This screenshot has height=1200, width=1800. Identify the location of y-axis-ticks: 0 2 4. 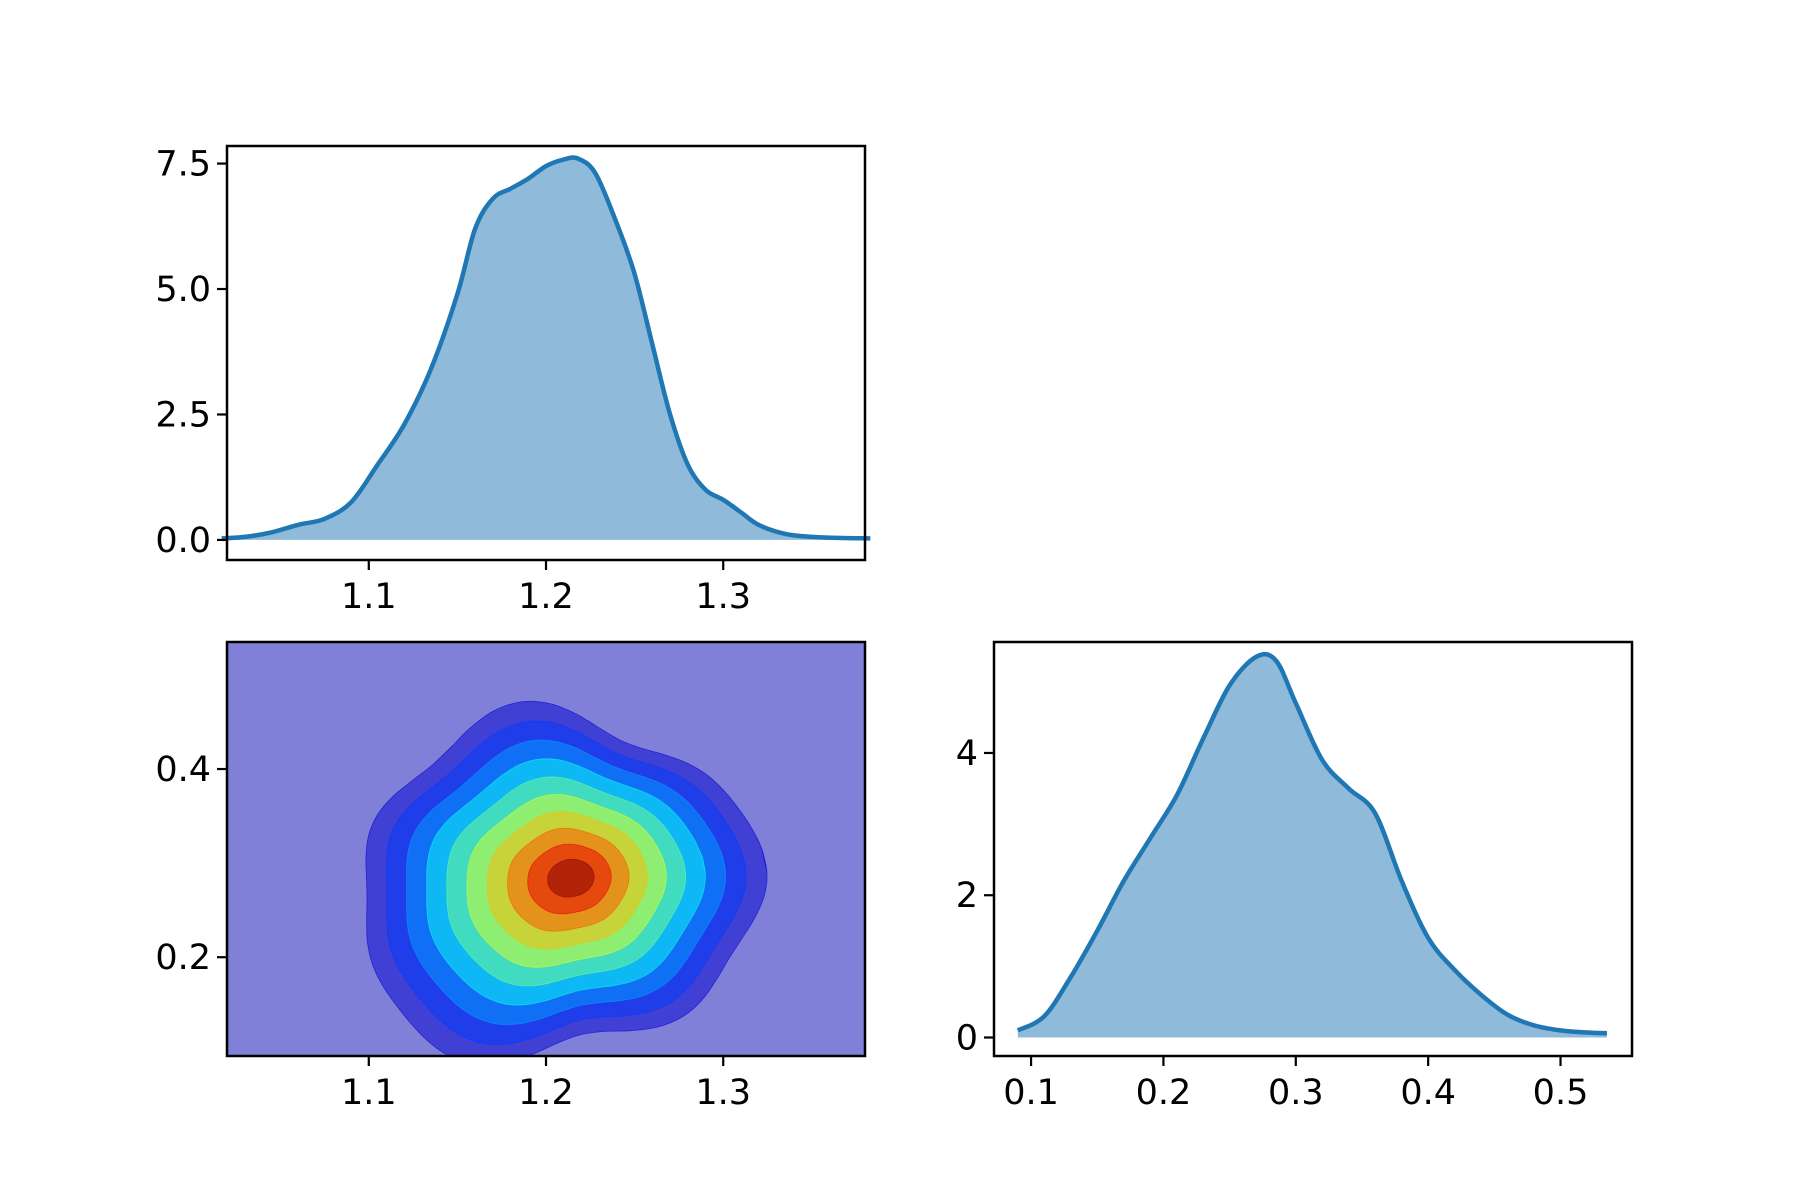
(975, 896).